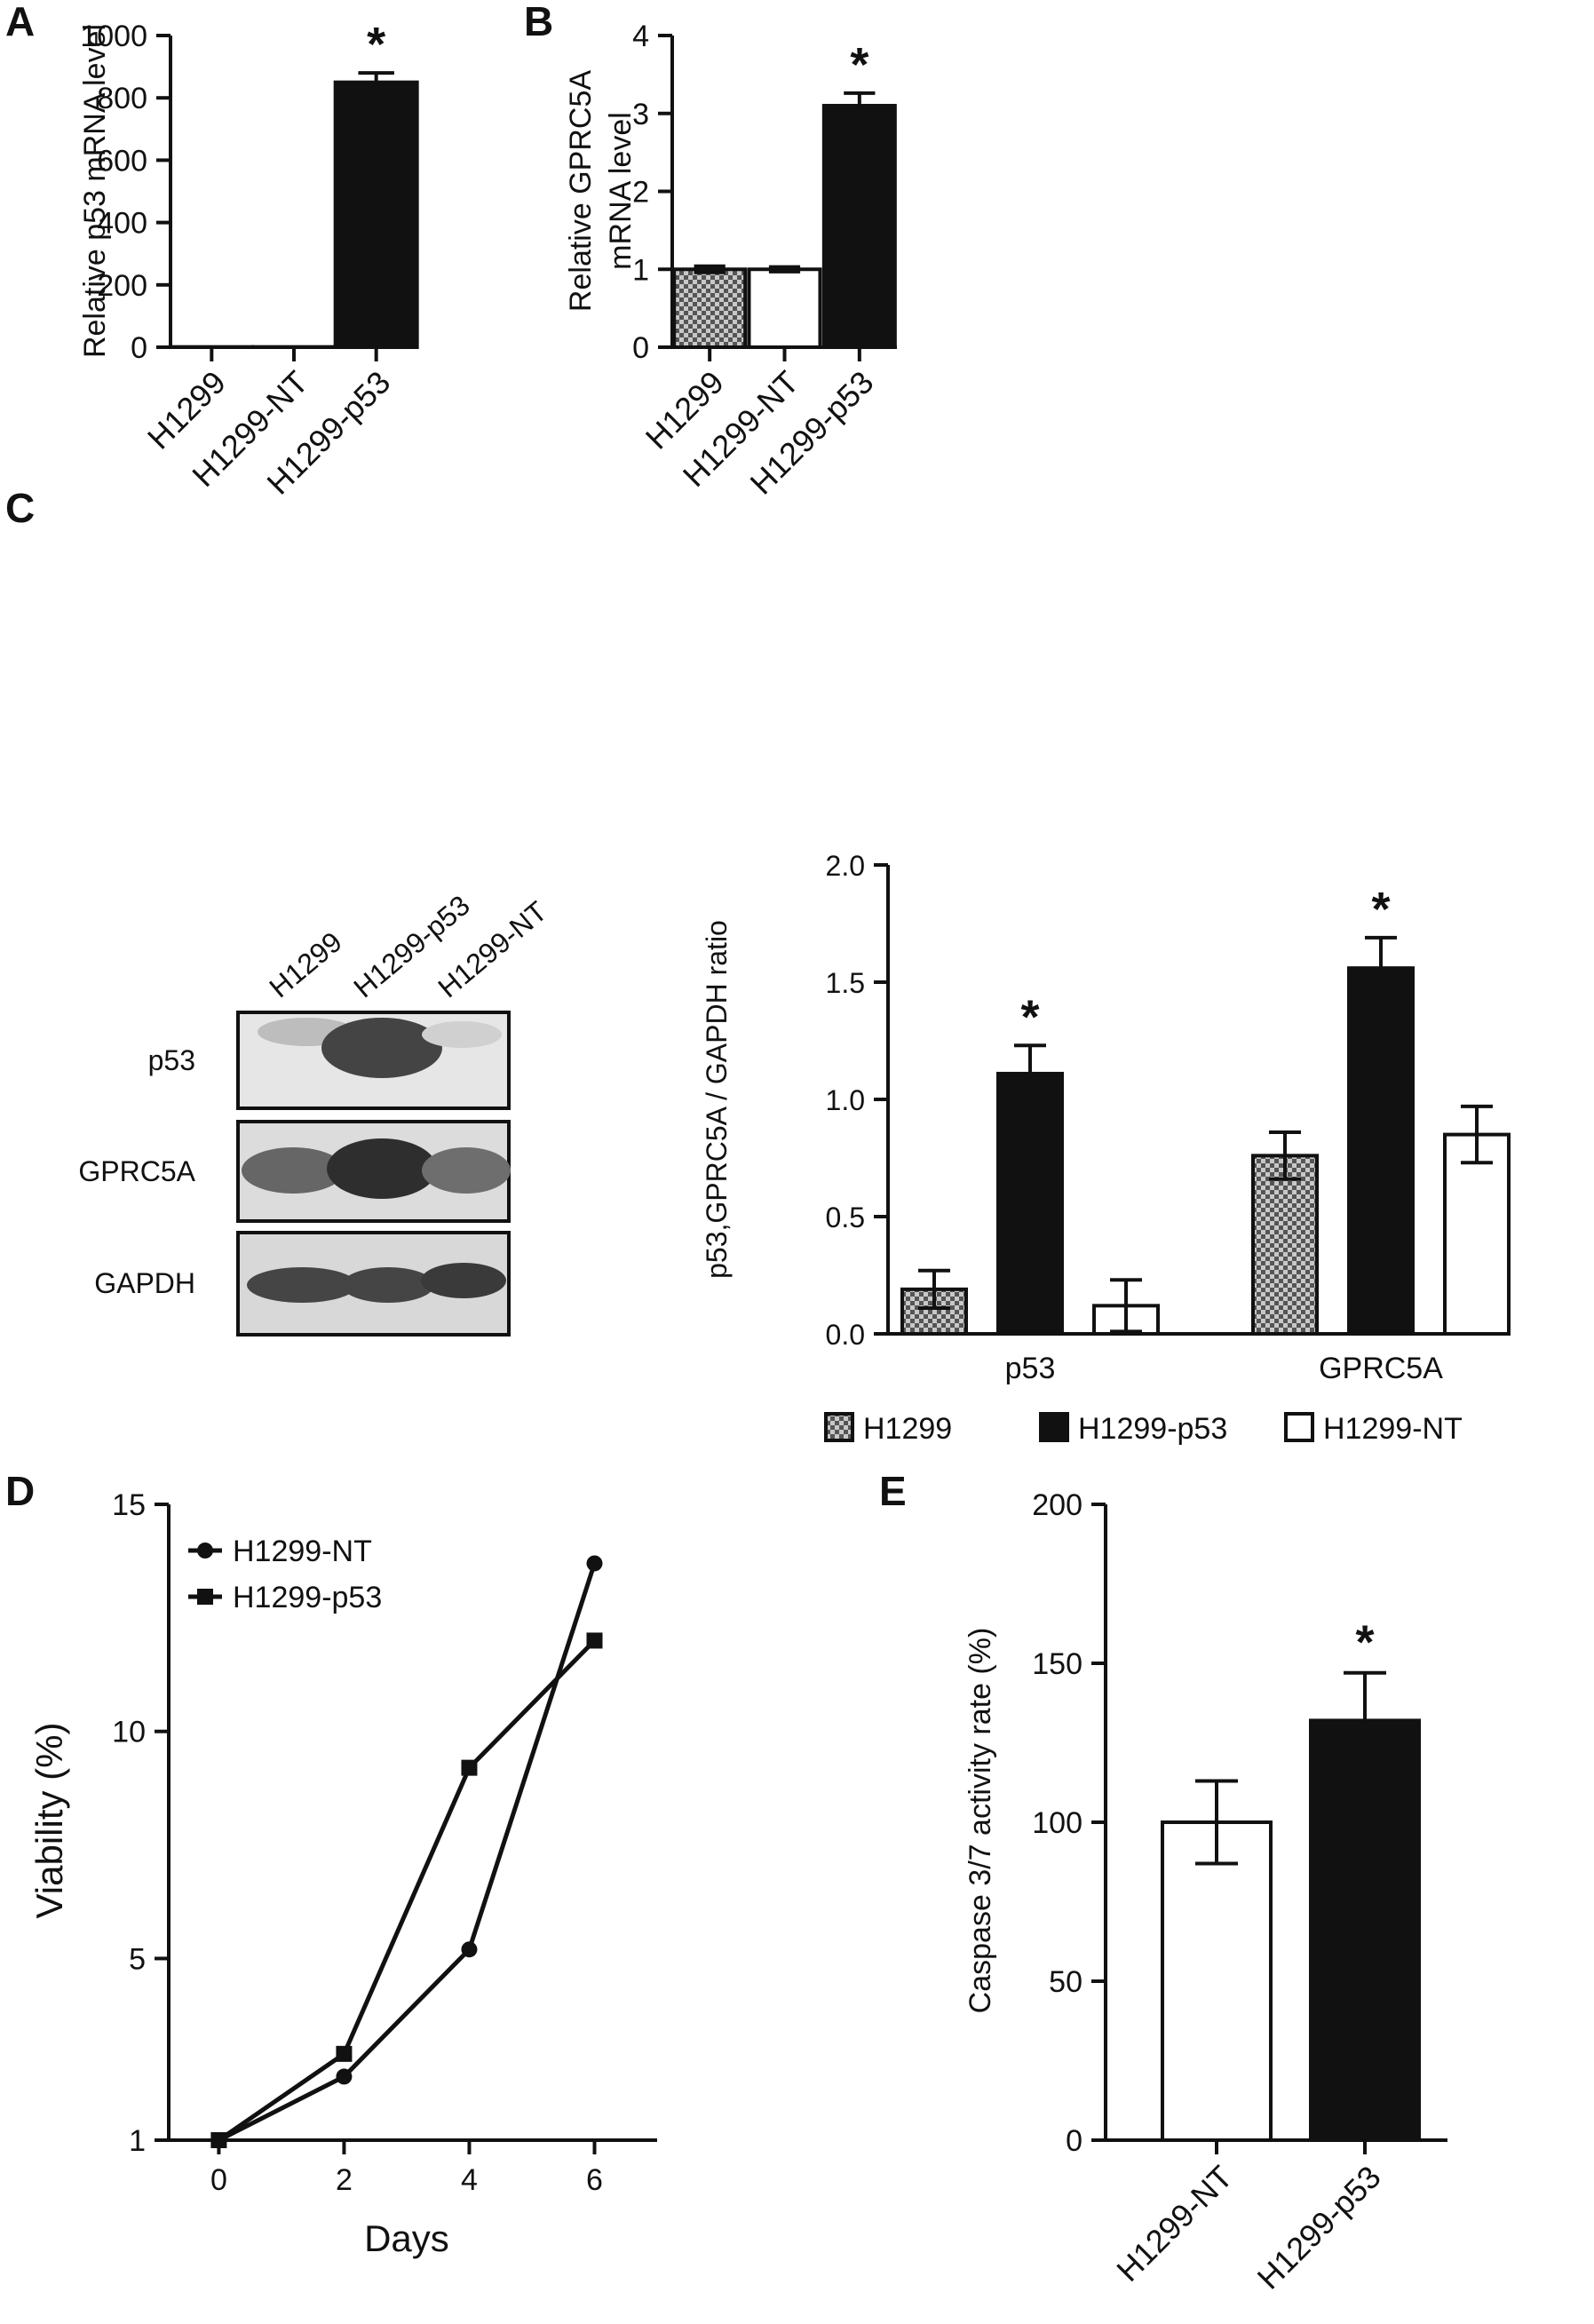 Image resolution: width=1594 pixels, height=2324 pixels. Describe the element at coordinates (845, 1100) in the screenshot. I see `y-tick-label: 1.0` at that location.